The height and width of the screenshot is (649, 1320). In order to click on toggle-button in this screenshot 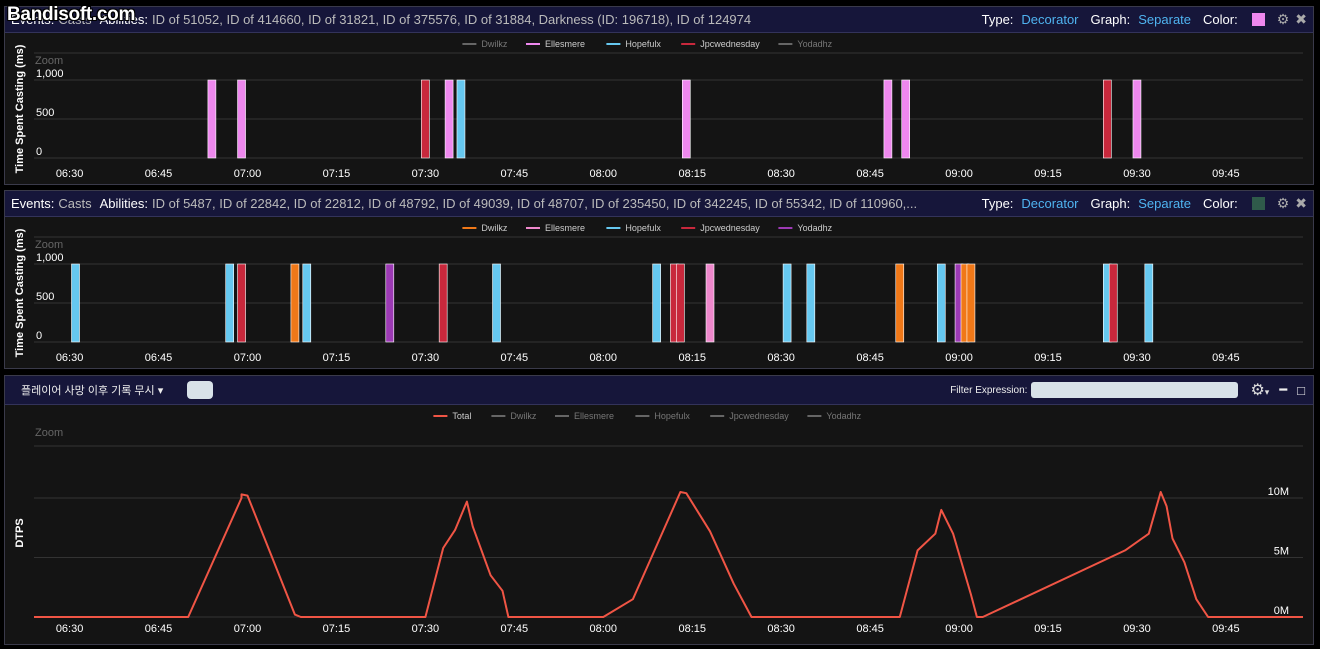, I will do `click(200, 390)`.